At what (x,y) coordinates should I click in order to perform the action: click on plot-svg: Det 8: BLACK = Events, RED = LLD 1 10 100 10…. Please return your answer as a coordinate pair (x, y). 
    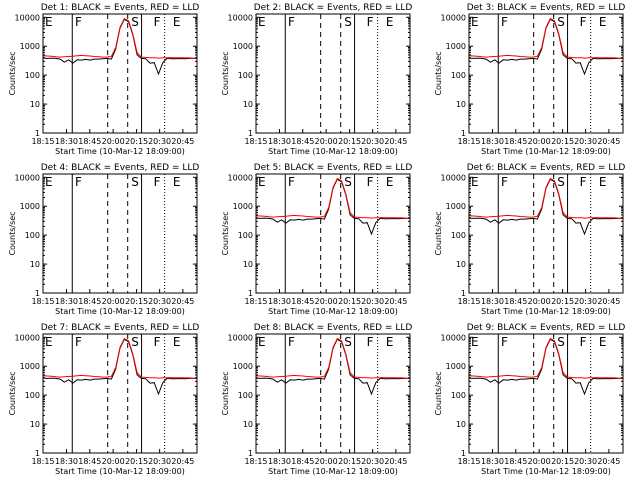
    Looking at the image, I should click on (316, 399).